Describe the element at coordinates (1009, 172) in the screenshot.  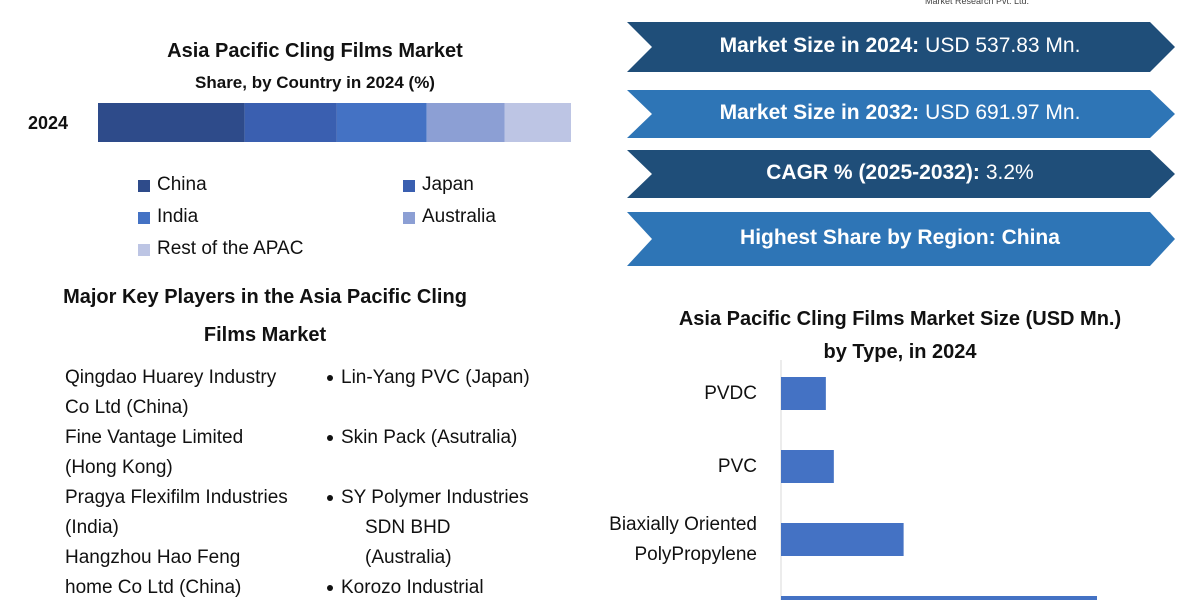
I see `stat-value: 3.2%` at that location.